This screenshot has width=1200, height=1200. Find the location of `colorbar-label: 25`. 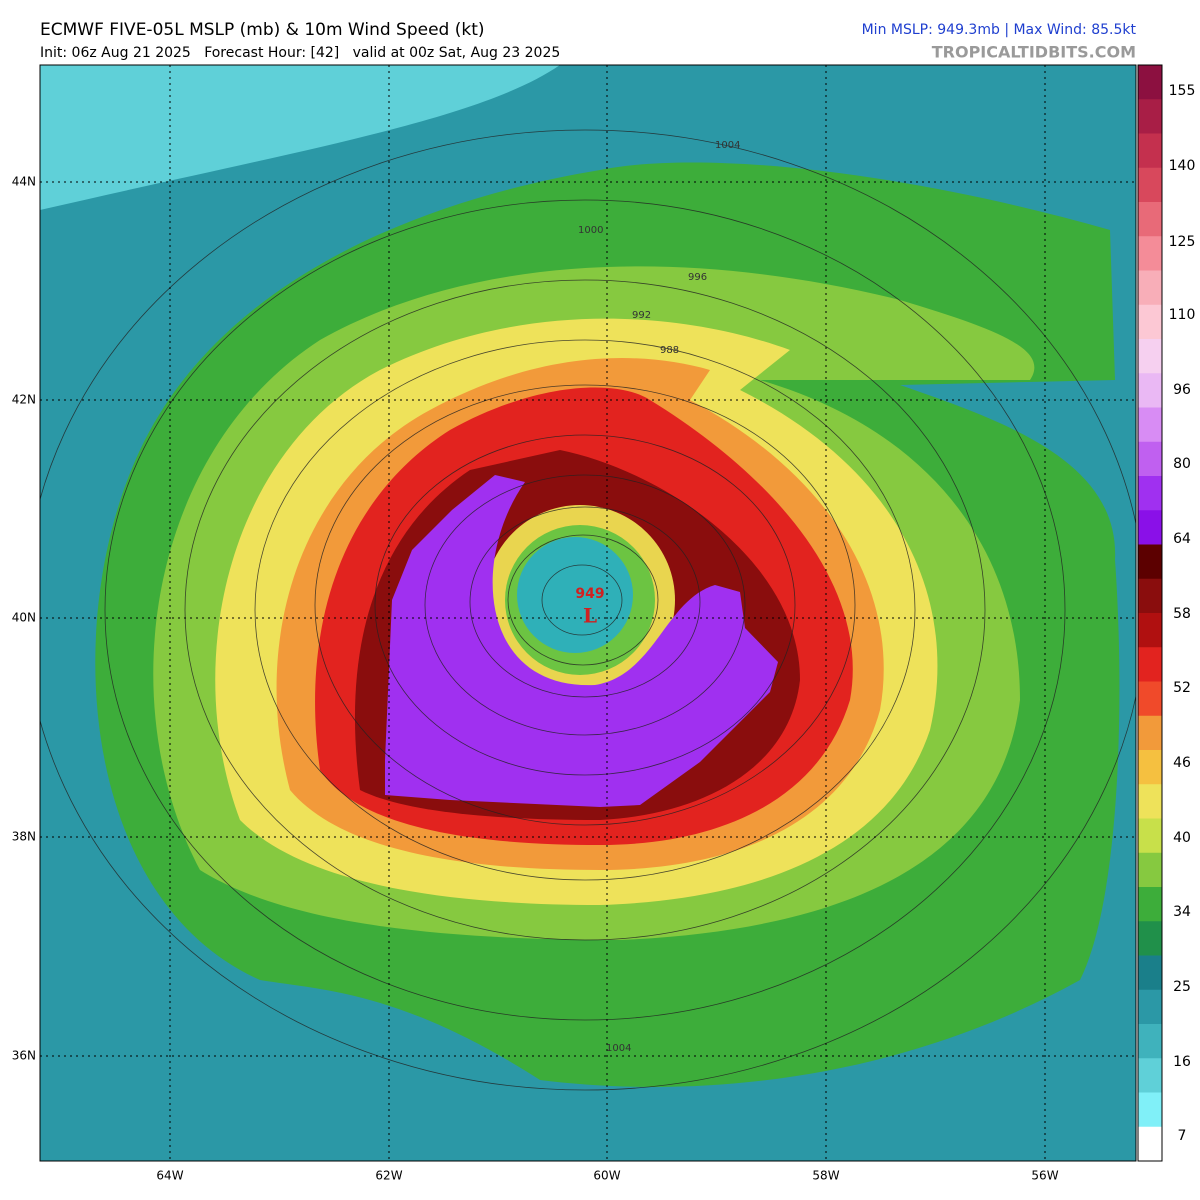

colorbar-label: 25 is located at coordinates (1182, 987).